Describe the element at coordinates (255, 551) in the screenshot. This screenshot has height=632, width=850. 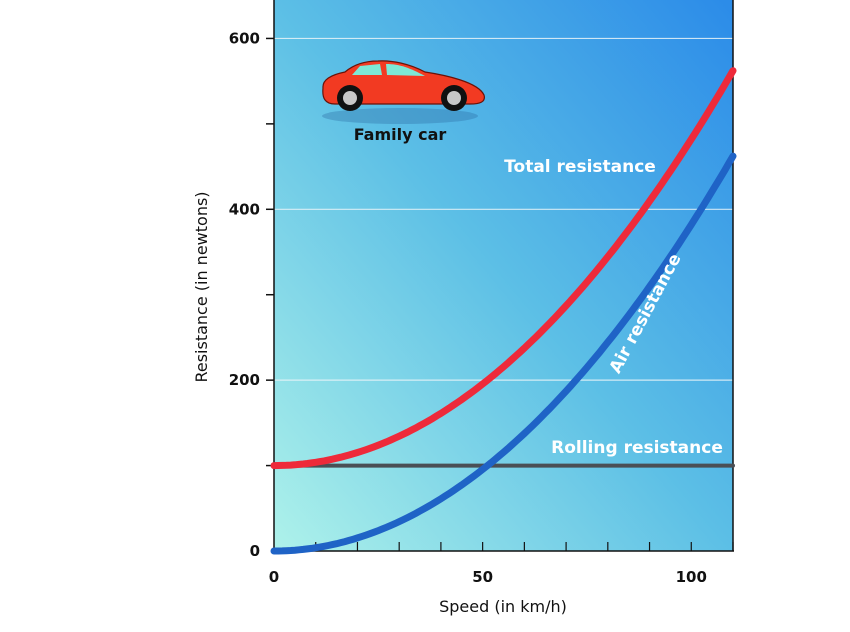
I see `y-tick-label: 0` at that location.